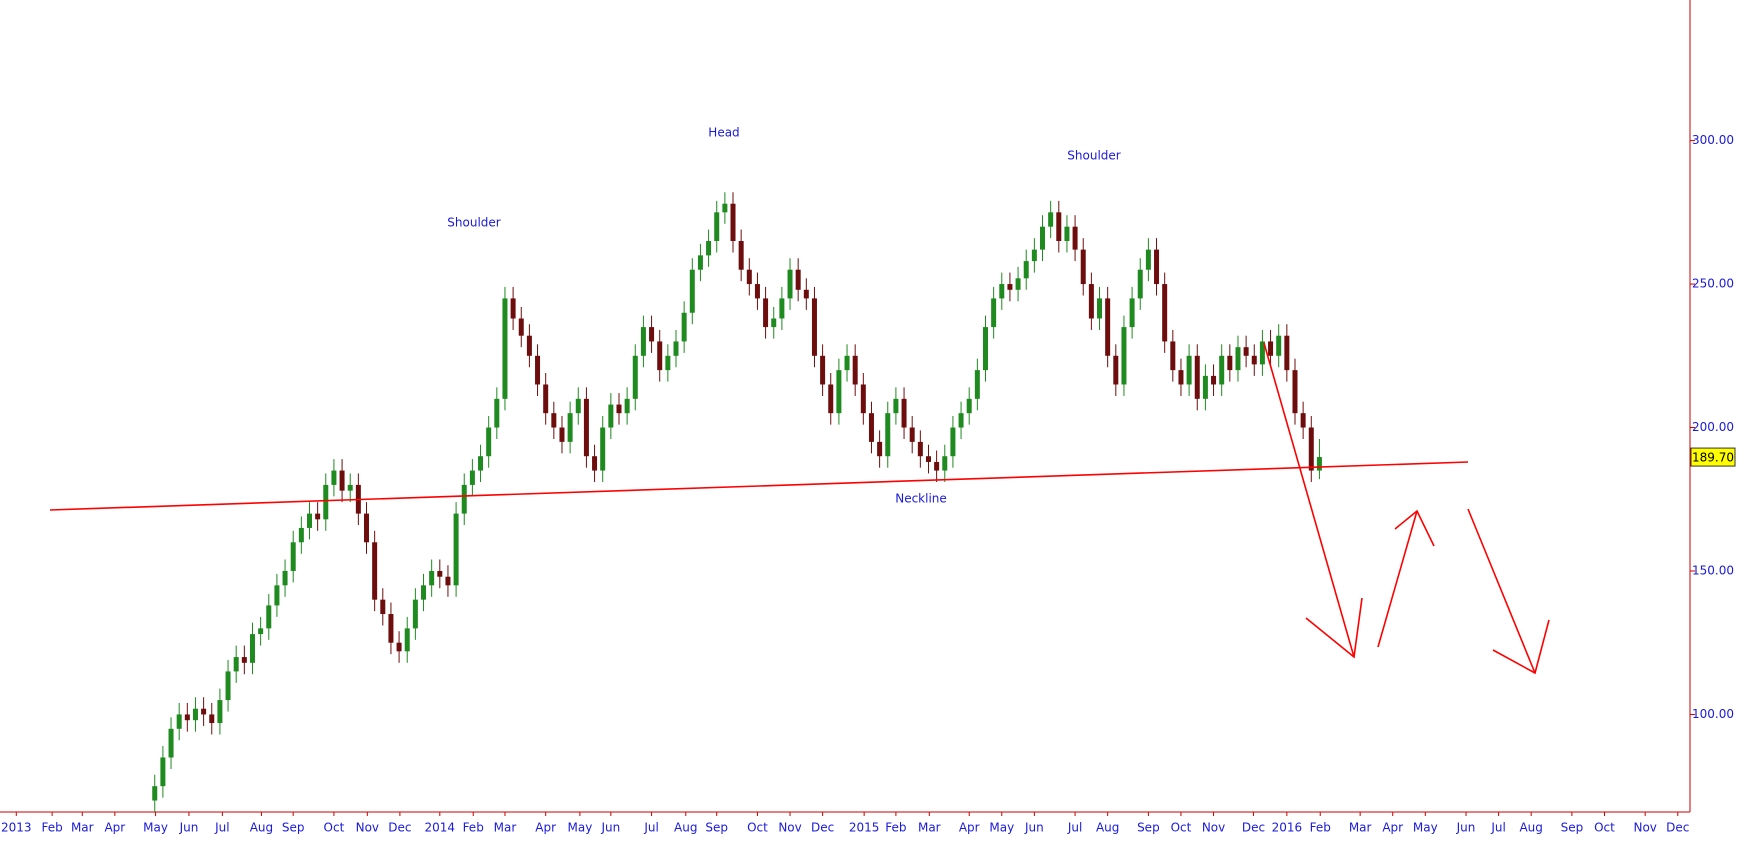  I want to click on y-tick-label: 100.00, so click(1713, 714).